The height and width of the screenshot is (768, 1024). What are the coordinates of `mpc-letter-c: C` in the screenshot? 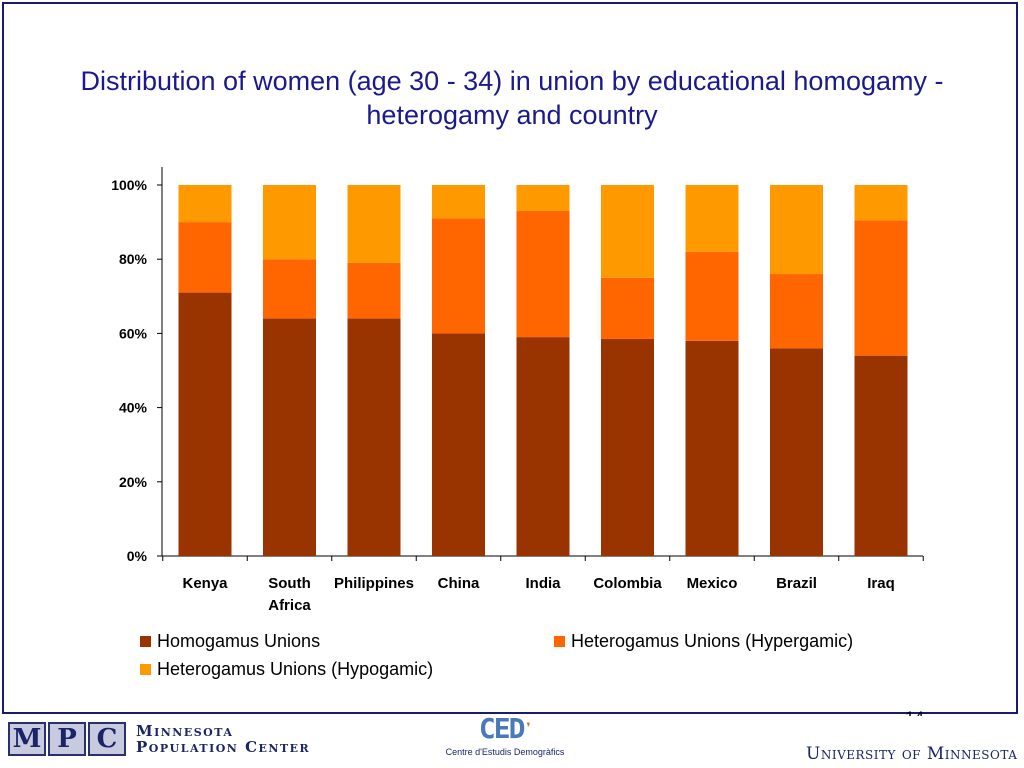 It's located at (107, 739).